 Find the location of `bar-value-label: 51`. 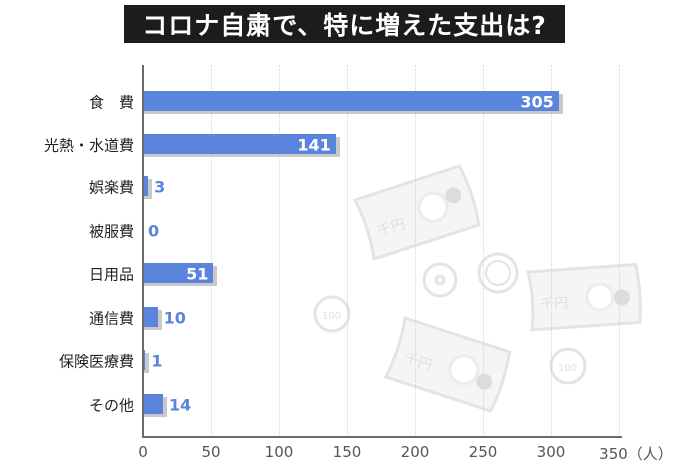

bar-value-label: 51 is located at coordinates (197, 274).